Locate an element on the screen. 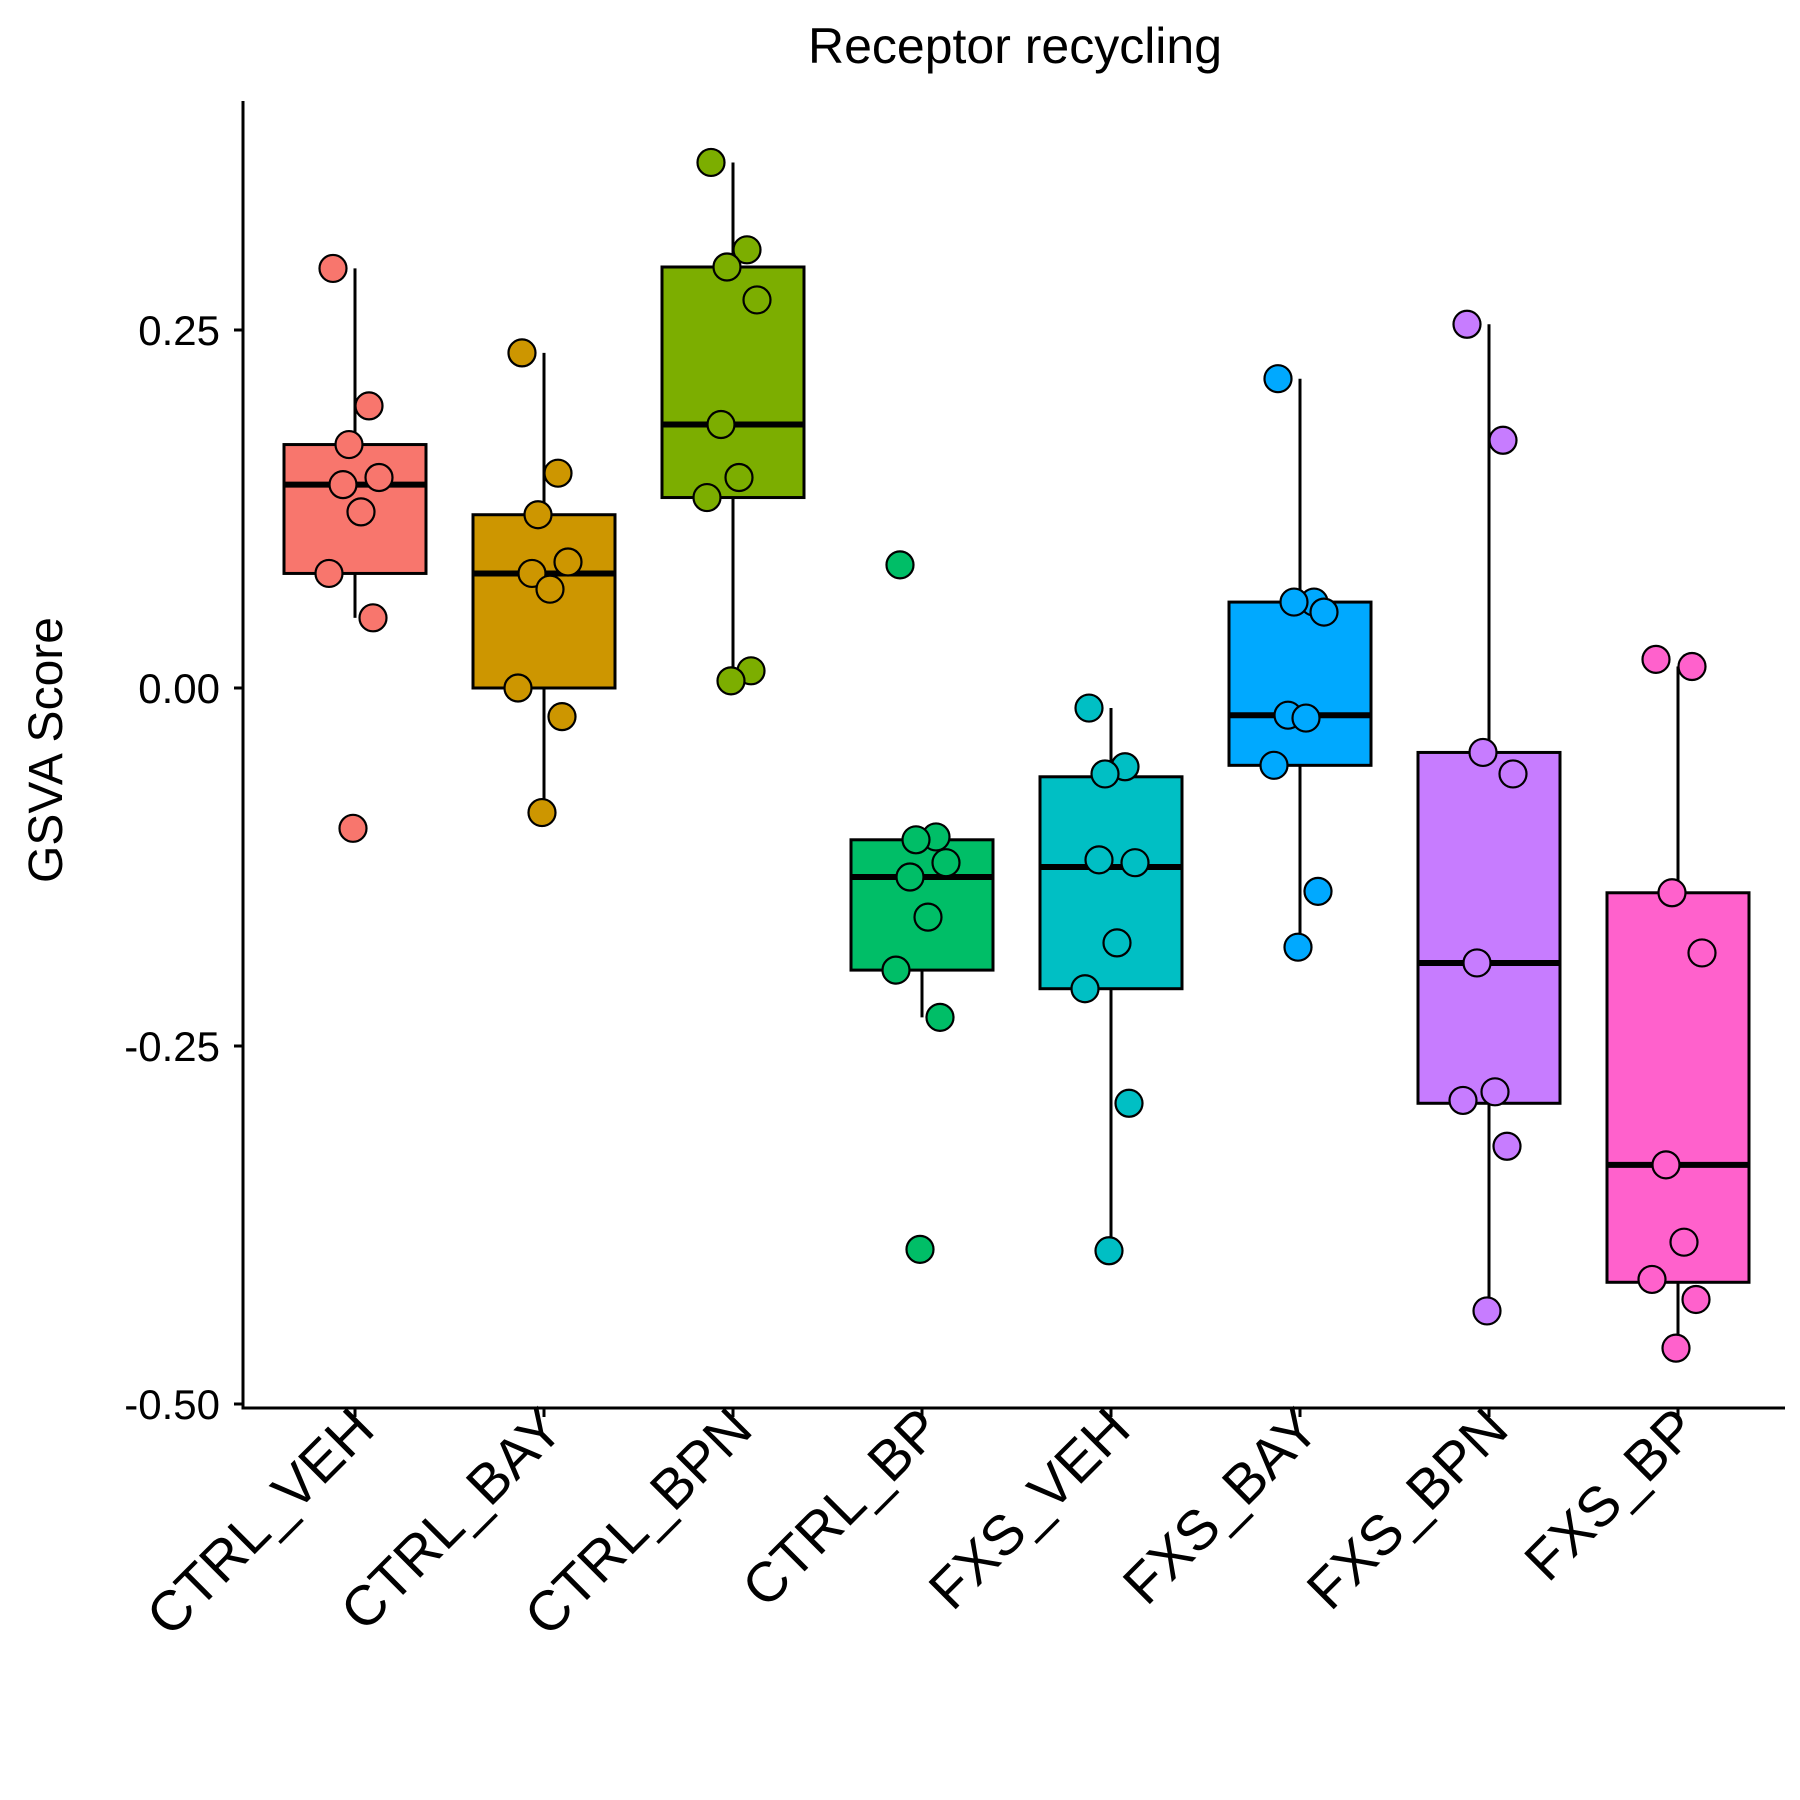 The width and height of the screenshot is (1800, 1800). x-tick-label: FXS_BP is located at coordinates (1610, 1494).